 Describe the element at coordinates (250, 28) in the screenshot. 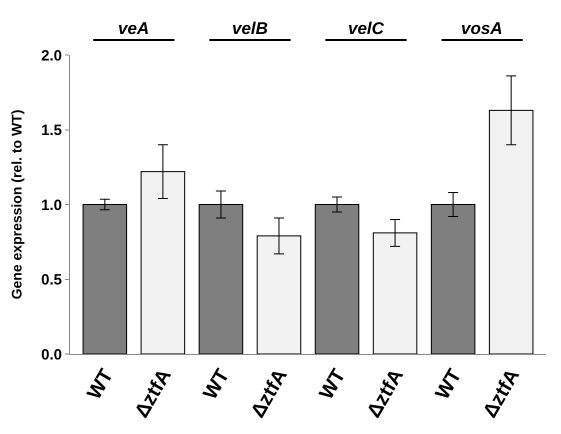

I see `text: velB` at that location.